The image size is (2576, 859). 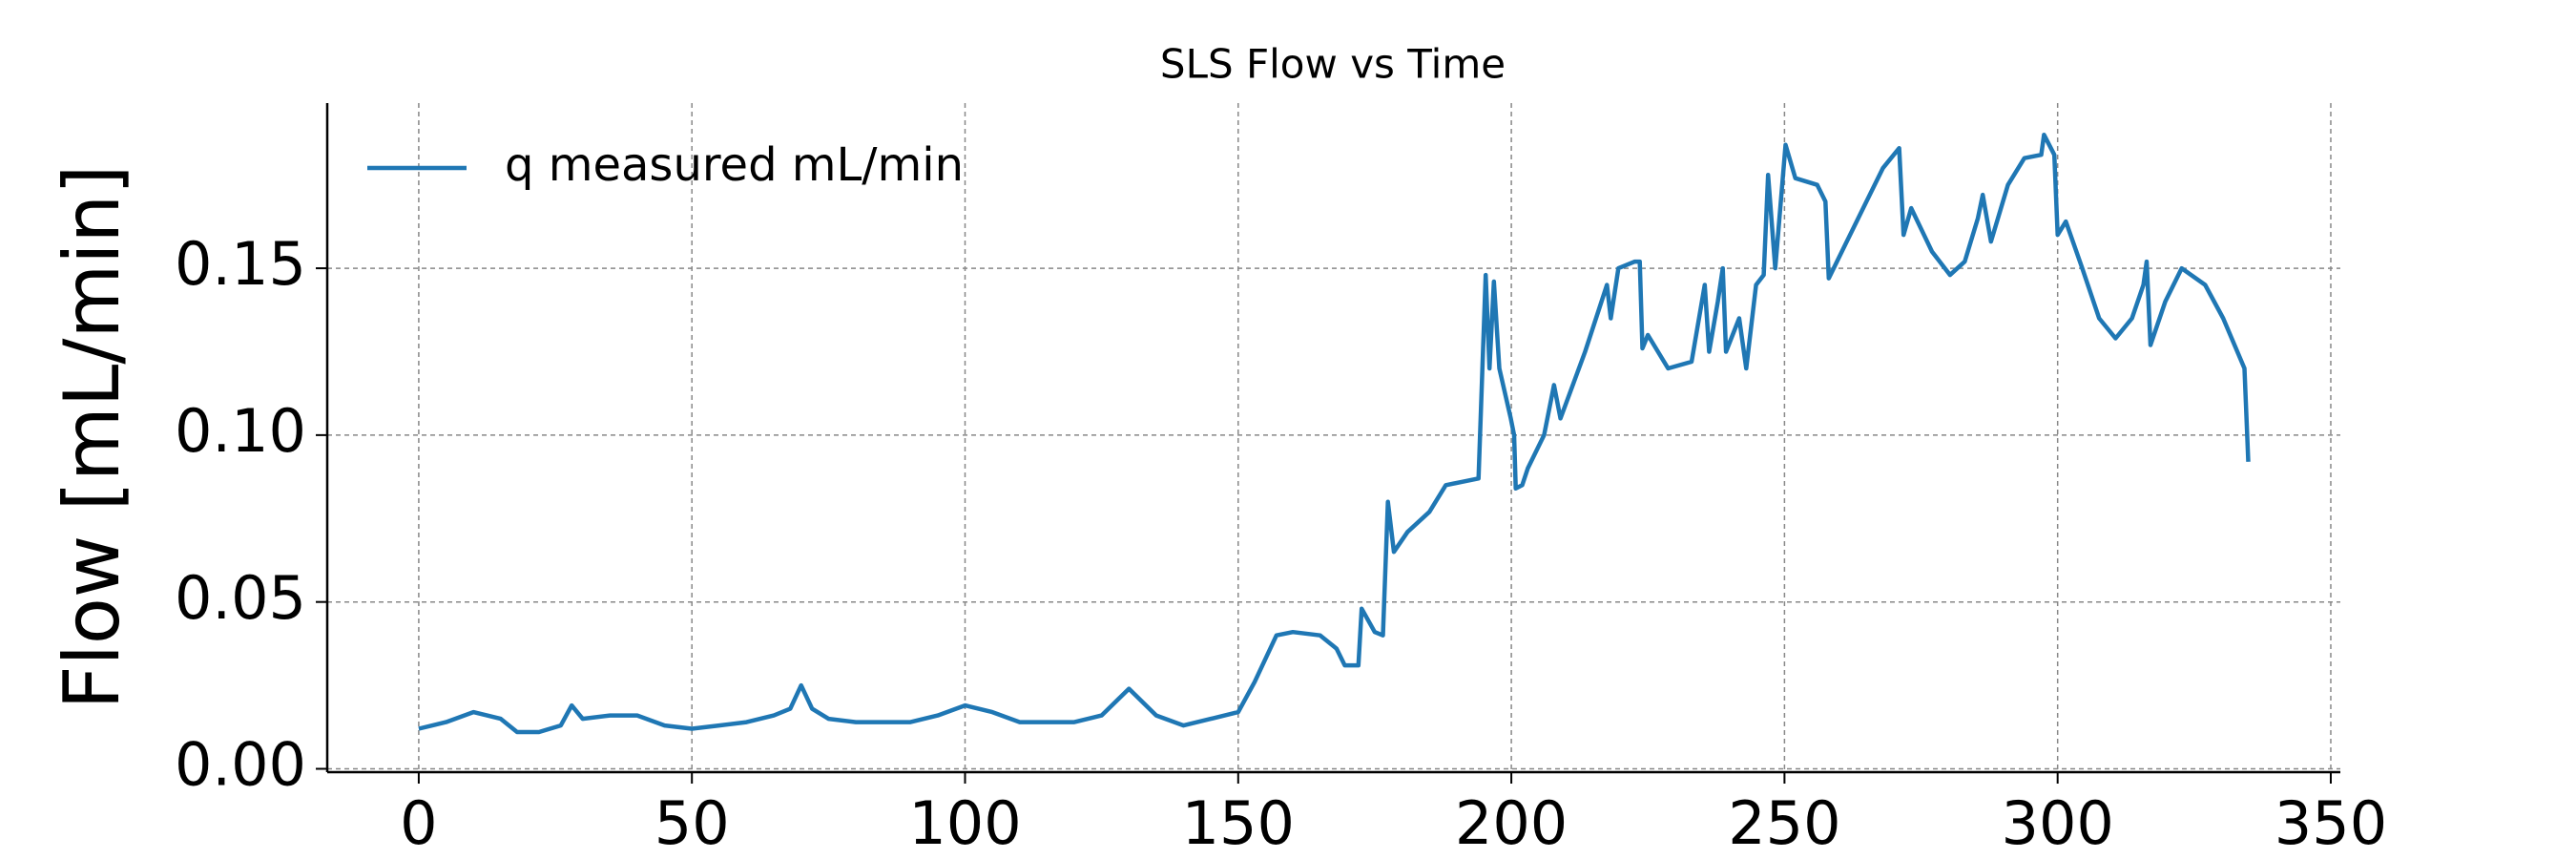 I want to click on x-tick-label: 0, so click(x=418, y=823).